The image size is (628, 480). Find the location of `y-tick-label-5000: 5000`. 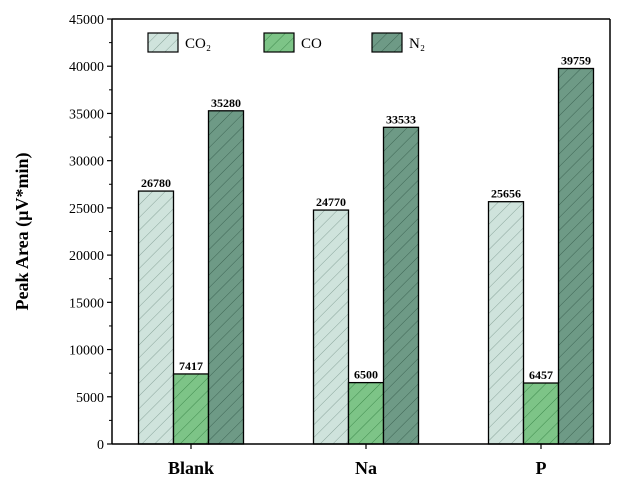

y-tick-label-5000: 5000 is located at coordinates (90, 398).